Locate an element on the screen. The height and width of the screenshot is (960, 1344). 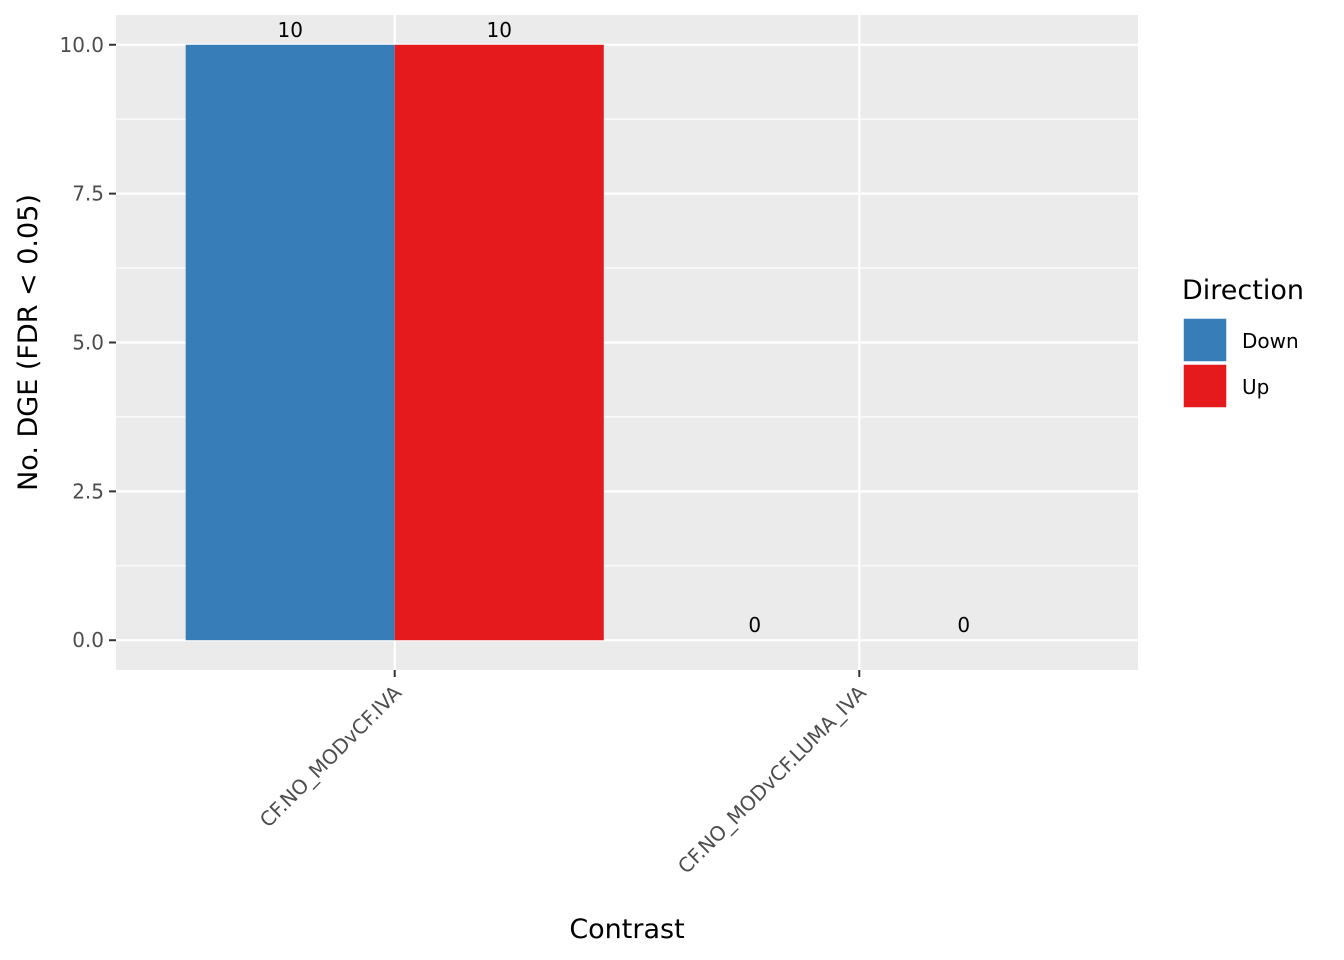
legend-label-down: Down is located at coordinates (1270, 341).